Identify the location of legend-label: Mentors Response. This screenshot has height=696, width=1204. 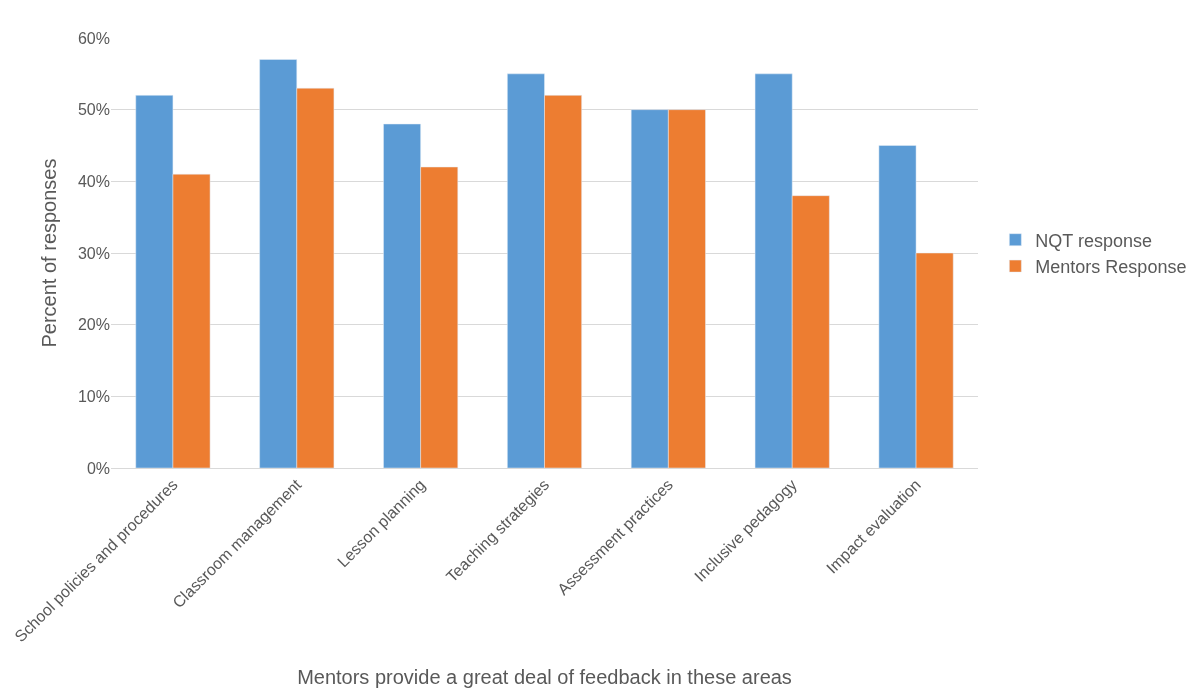
(1111, 267).